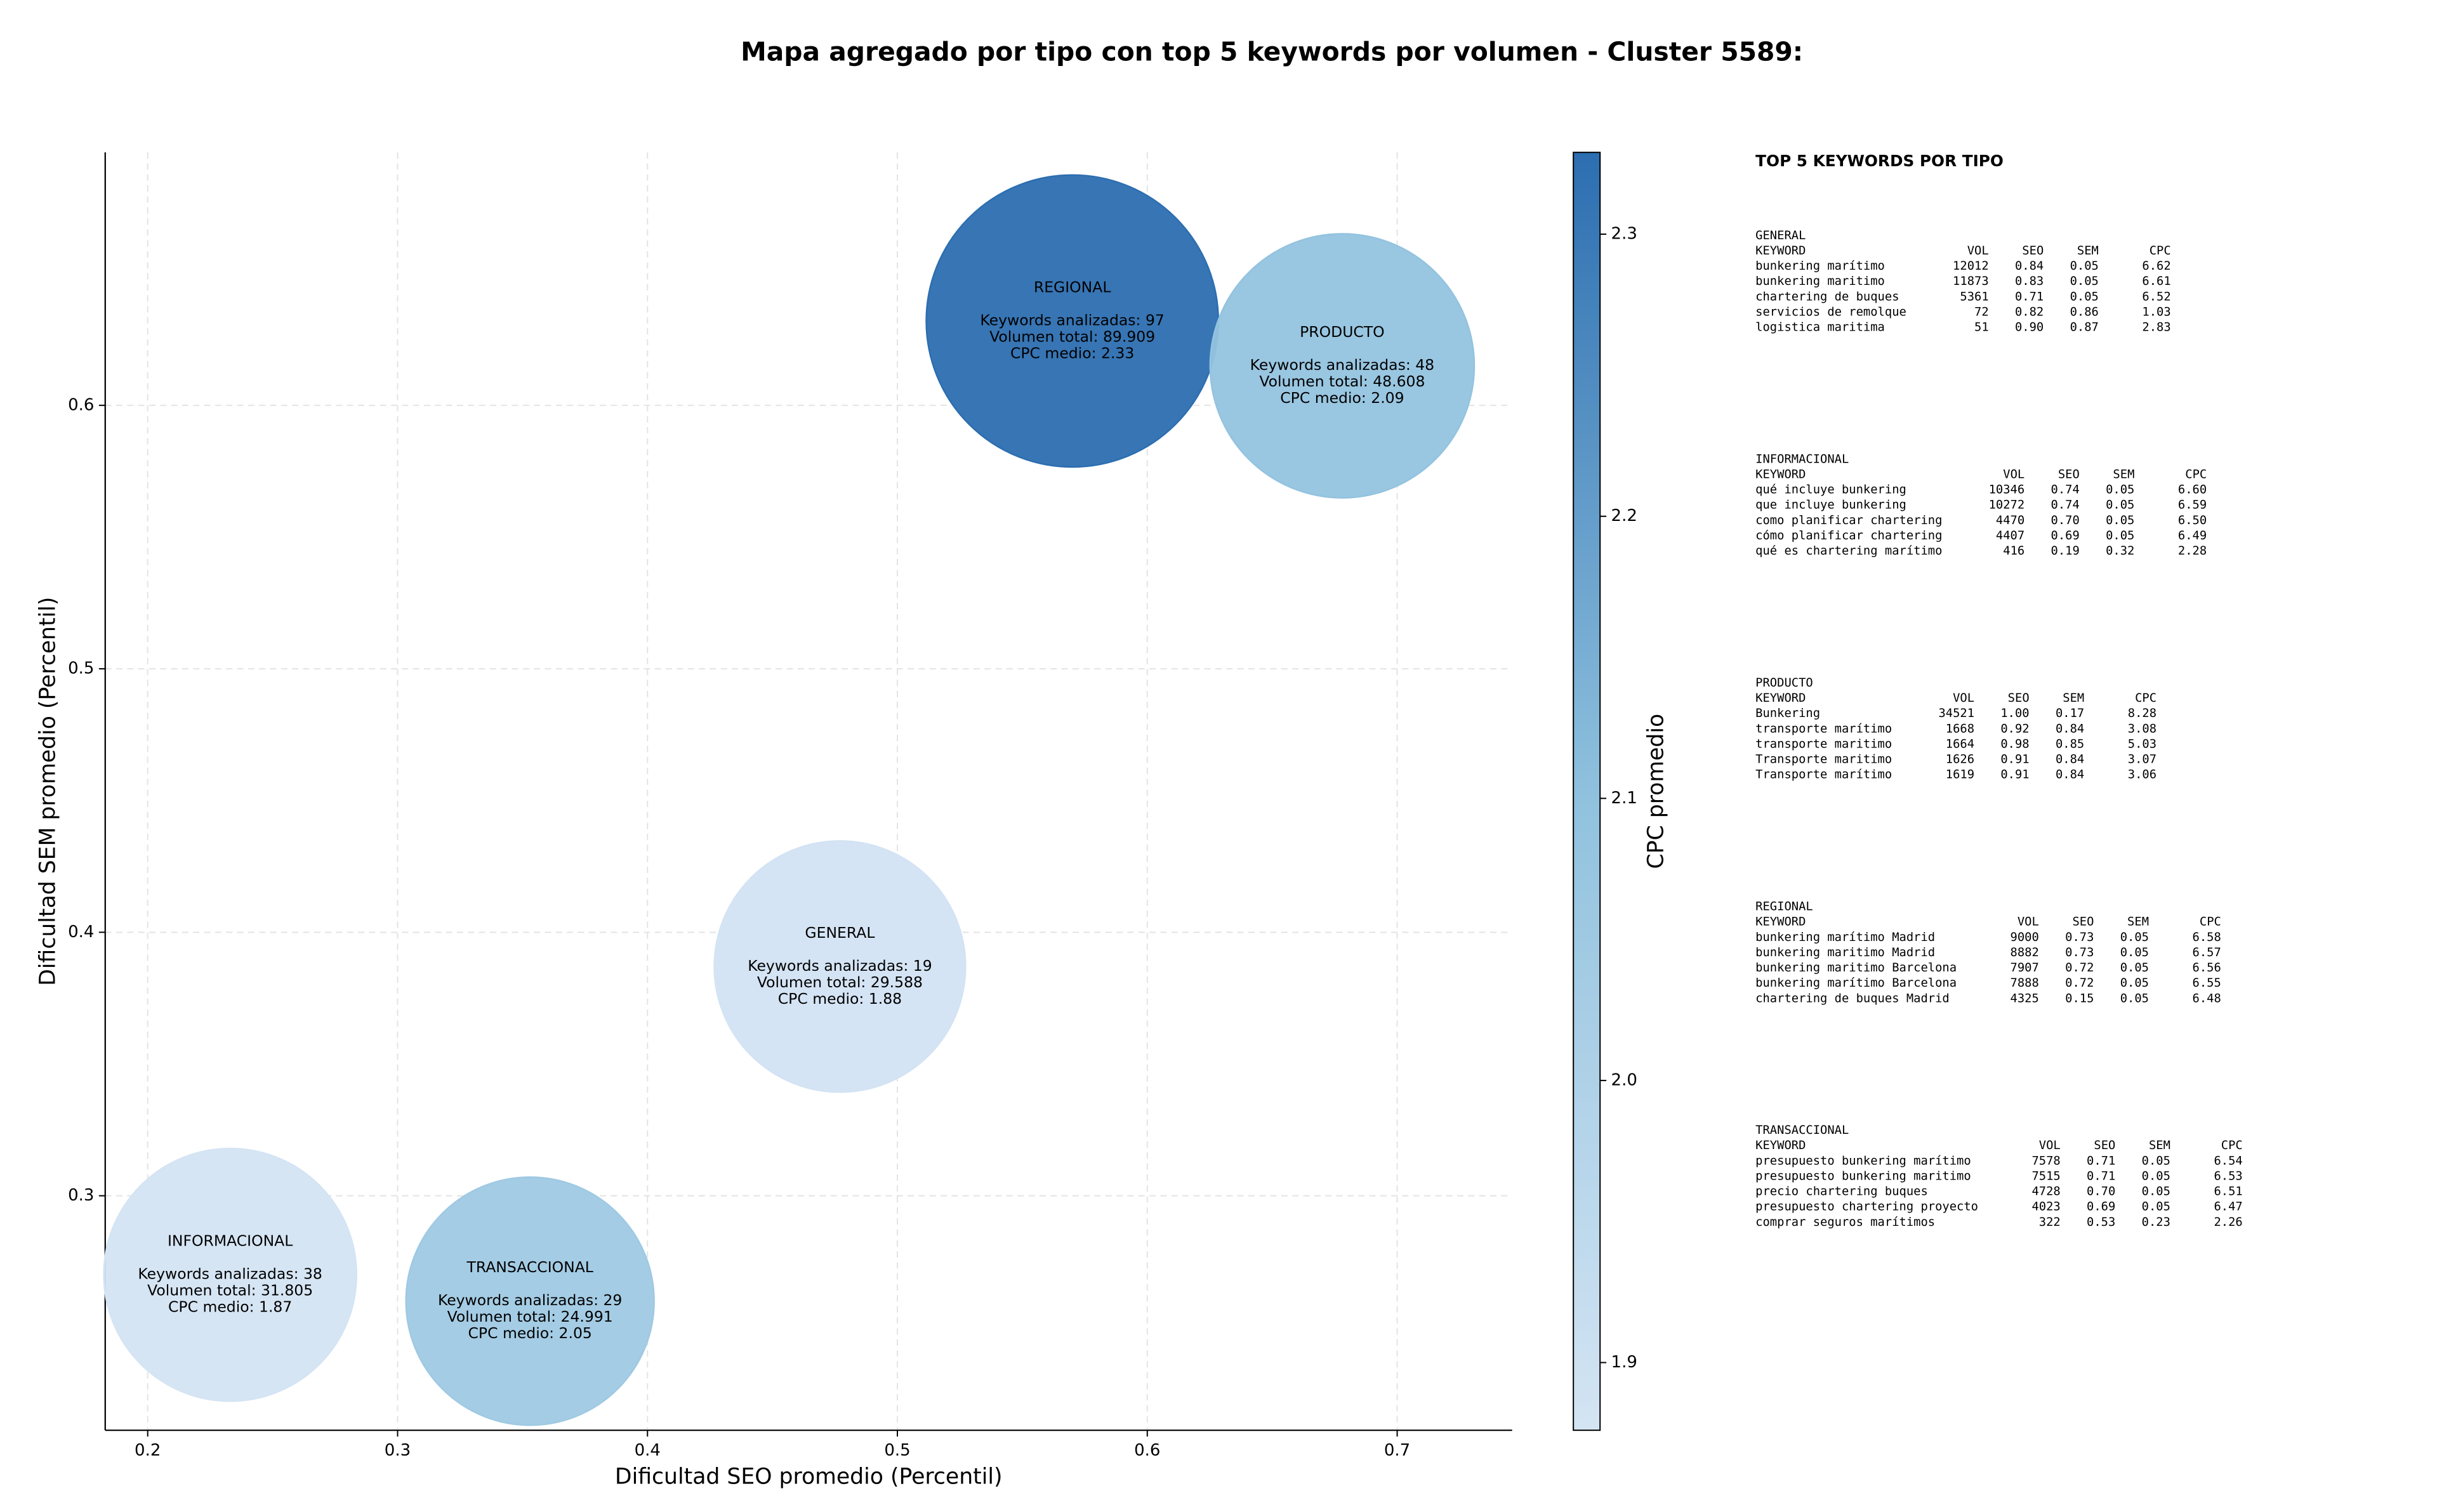 The image size is (2437, 1512). I want to click on bubble-label: Keywords analizadas: 48, so click(1342, 365).